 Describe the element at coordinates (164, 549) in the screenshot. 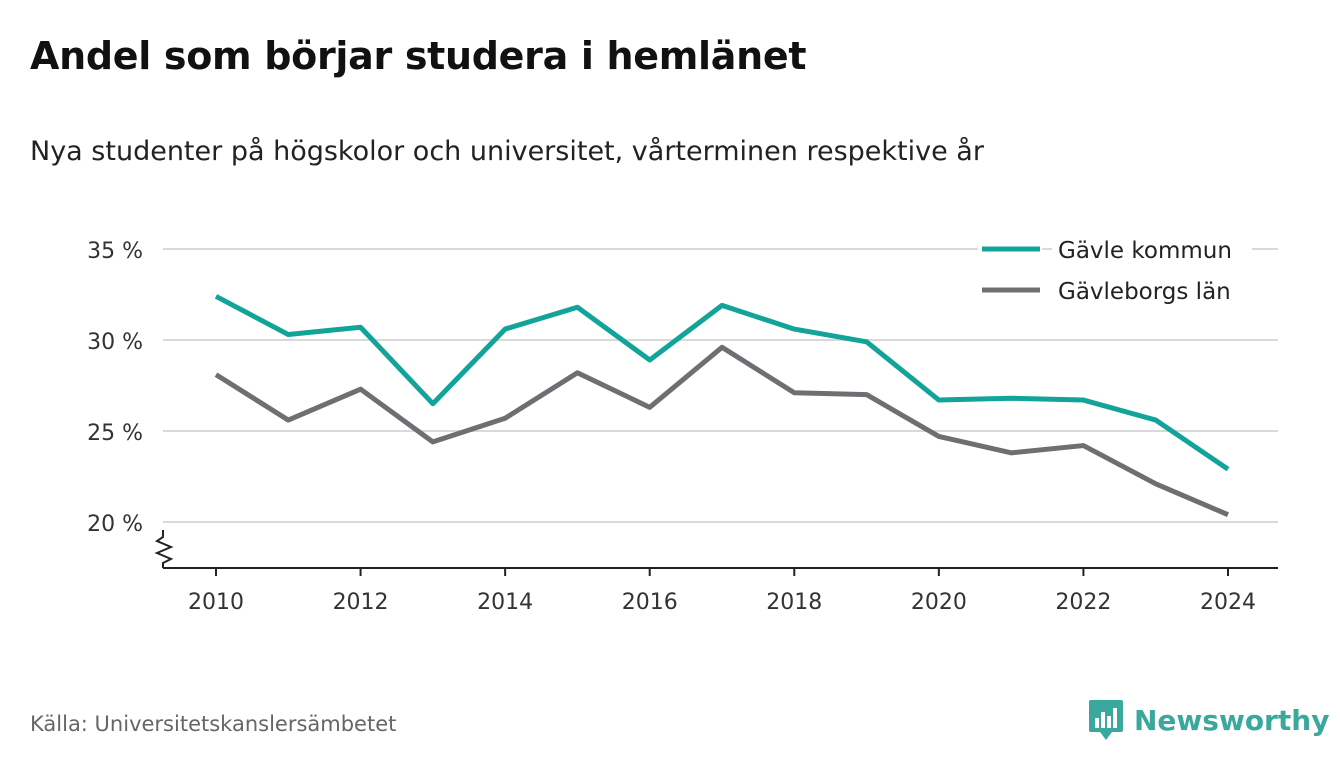

I see `axis-break-icon` at that location.